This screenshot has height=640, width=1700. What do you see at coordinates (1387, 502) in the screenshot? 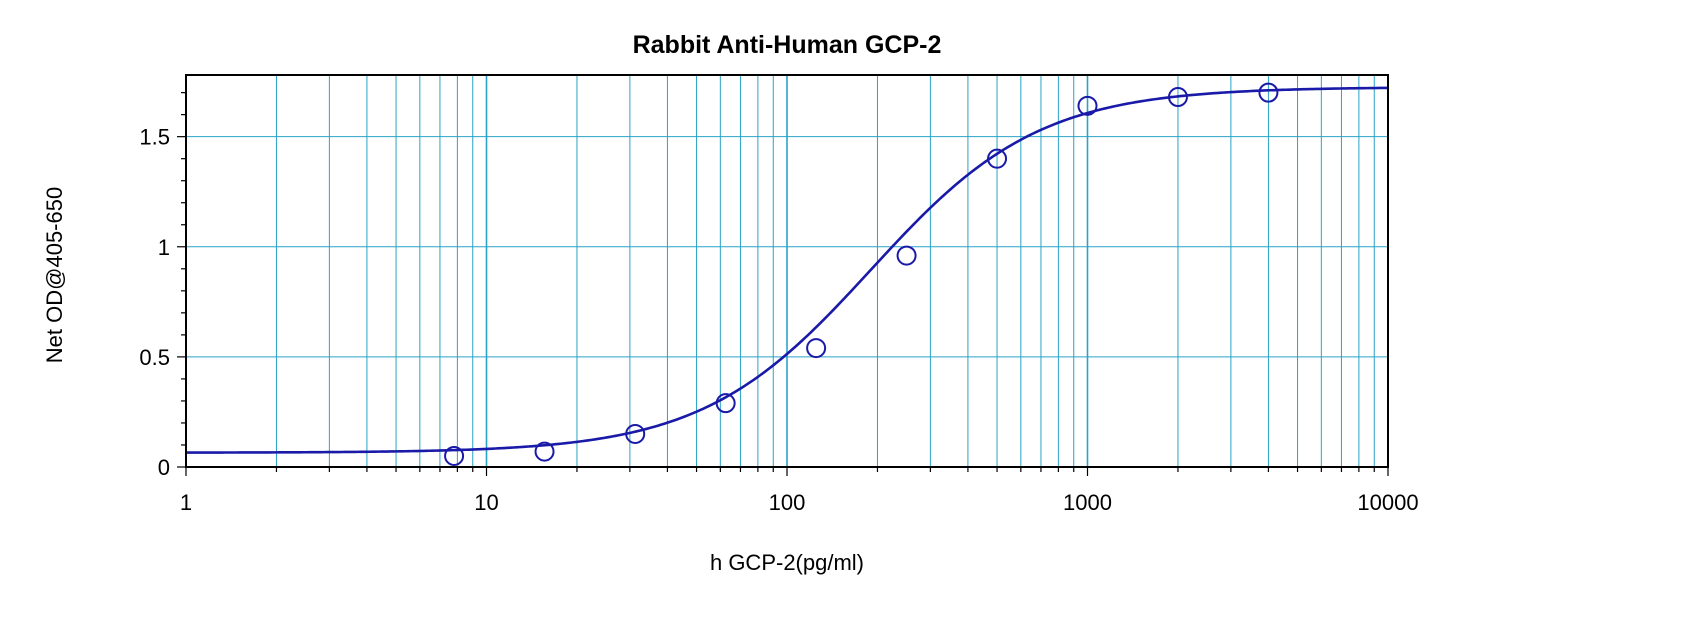
I see `x-tick-label: 10000` at bounding box center [1387, 502].